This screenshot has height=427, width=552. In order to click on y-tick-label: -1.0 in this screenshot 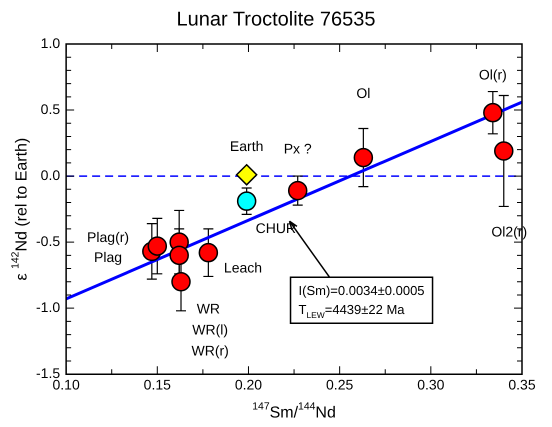, I will do `click(48, 307)`.